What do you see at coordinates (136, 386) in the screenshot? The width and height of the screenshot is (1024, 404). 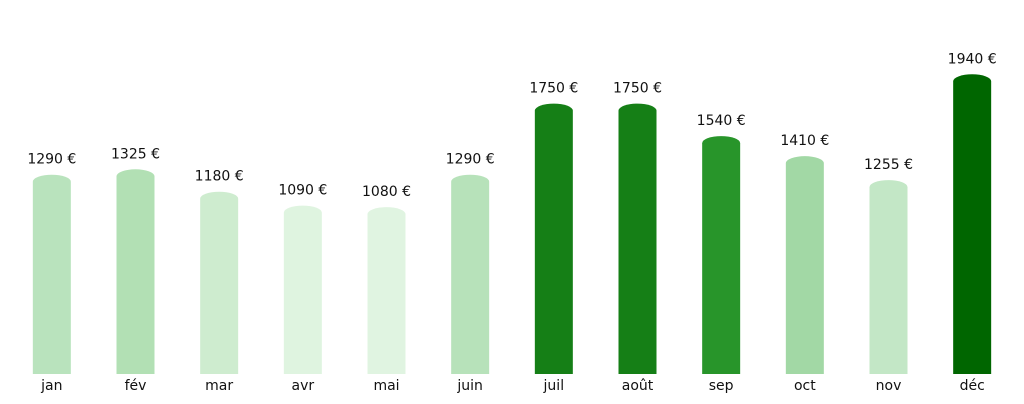 I see `x-tick-label: fév` at bounding box center [136, 386].